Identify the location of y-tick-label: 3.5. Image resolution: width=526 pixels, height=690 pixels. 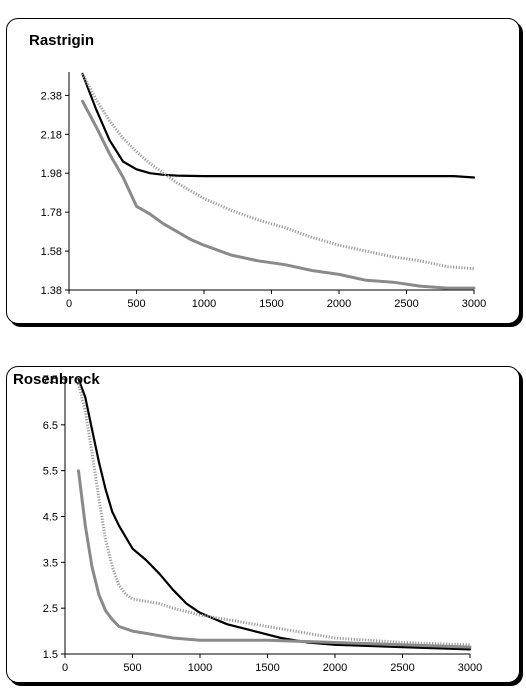
(50, 563).